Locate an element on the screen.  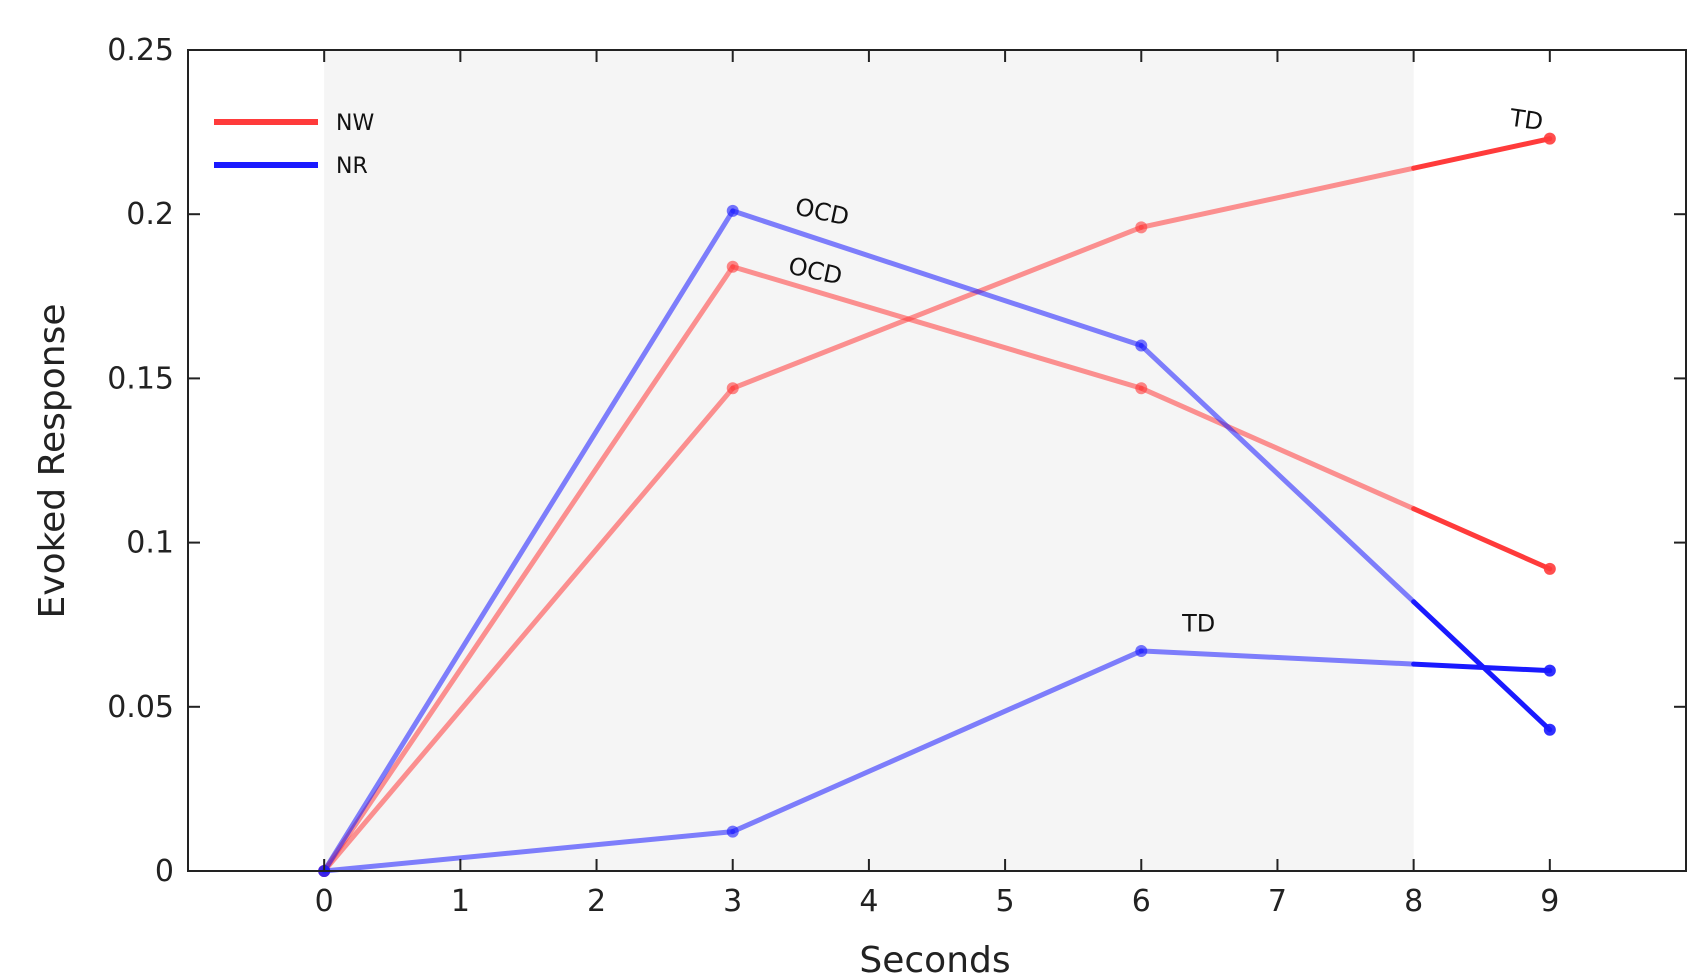
x-tick-label: 9 is located at coordinates (1549, 901).